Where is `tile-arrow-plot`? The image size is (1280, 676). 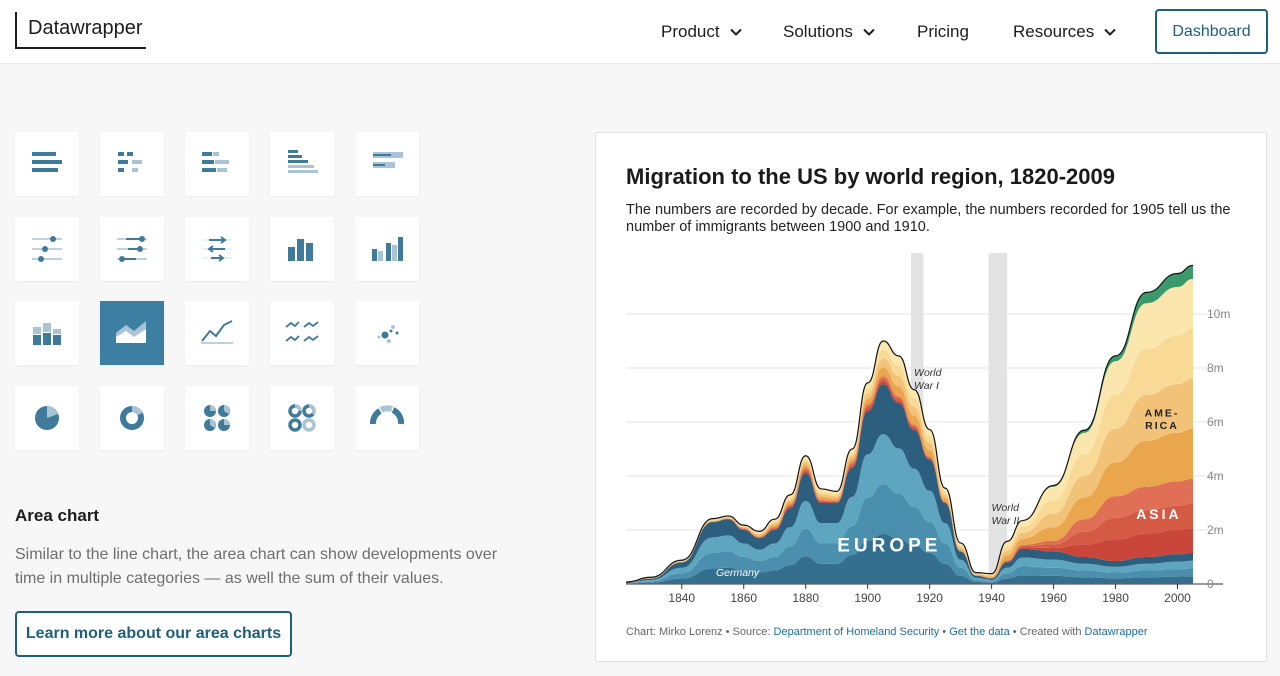 tile-arrow-plot is located at coordinates (217, 249).